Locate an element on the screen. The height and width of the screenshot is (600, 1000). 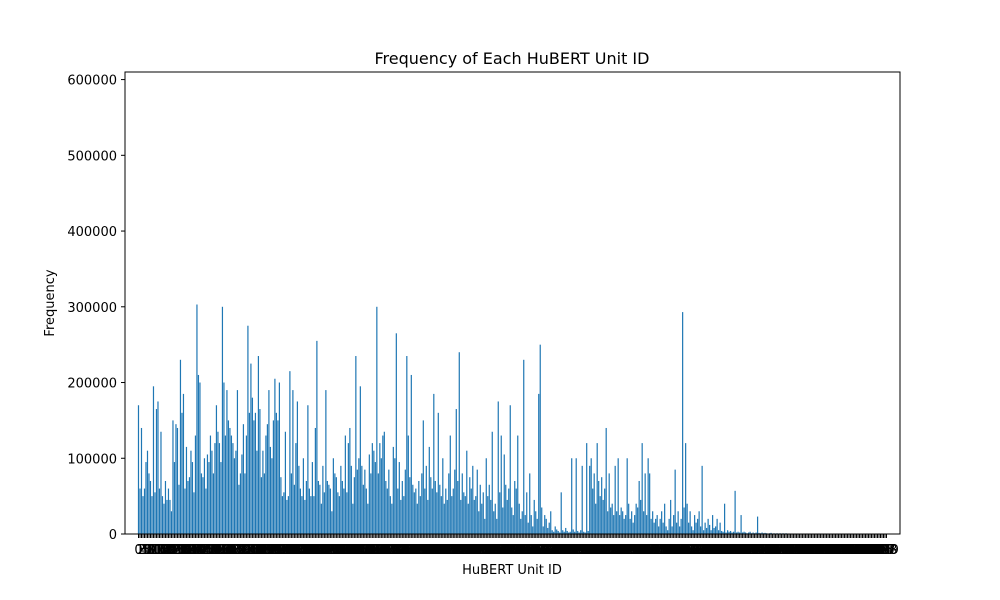
x-tick-label: 156 is located at coordinates (372, 550).